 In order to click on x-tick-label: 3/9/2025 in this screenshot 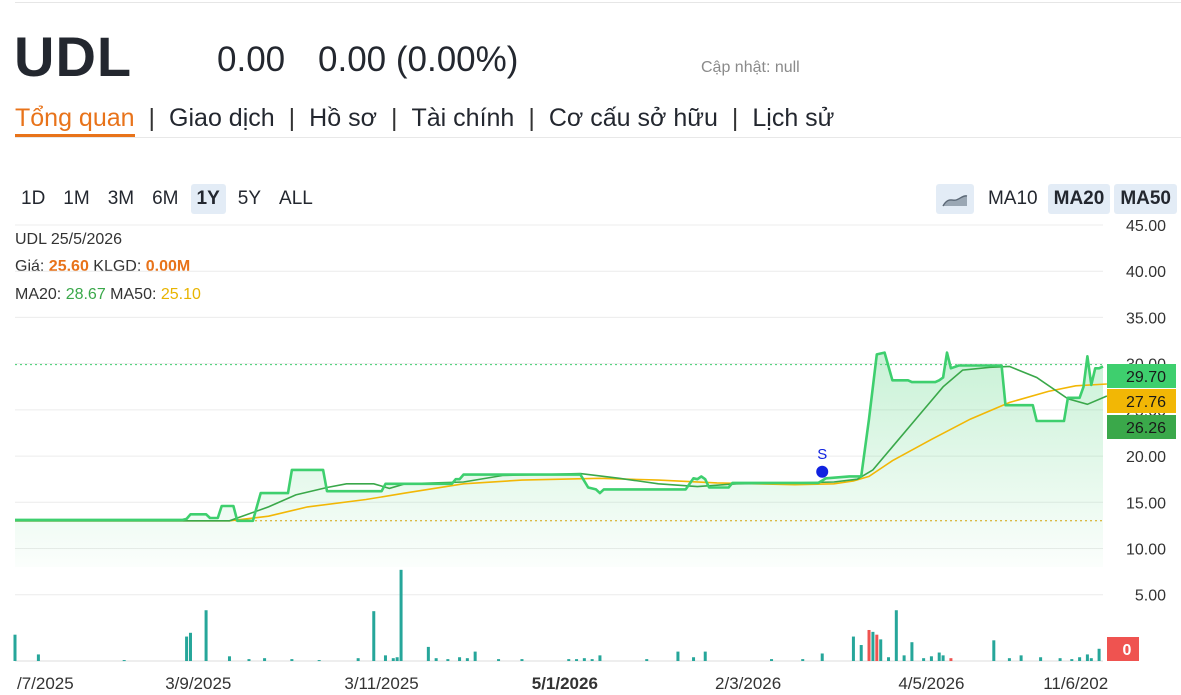, I will do `click(198, 683)`.